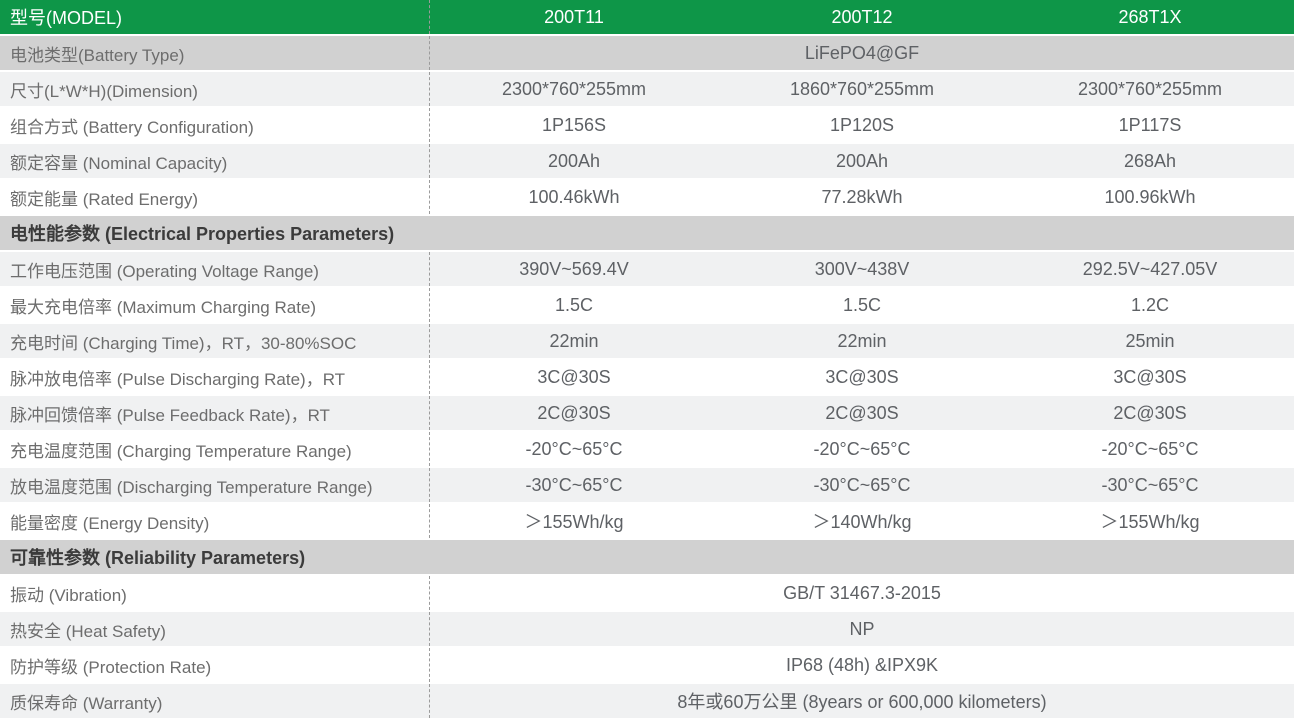  Describe the element at coordinates (574, 196) in the screenshot. I see `cell-value: 100.46kWh` at that location.